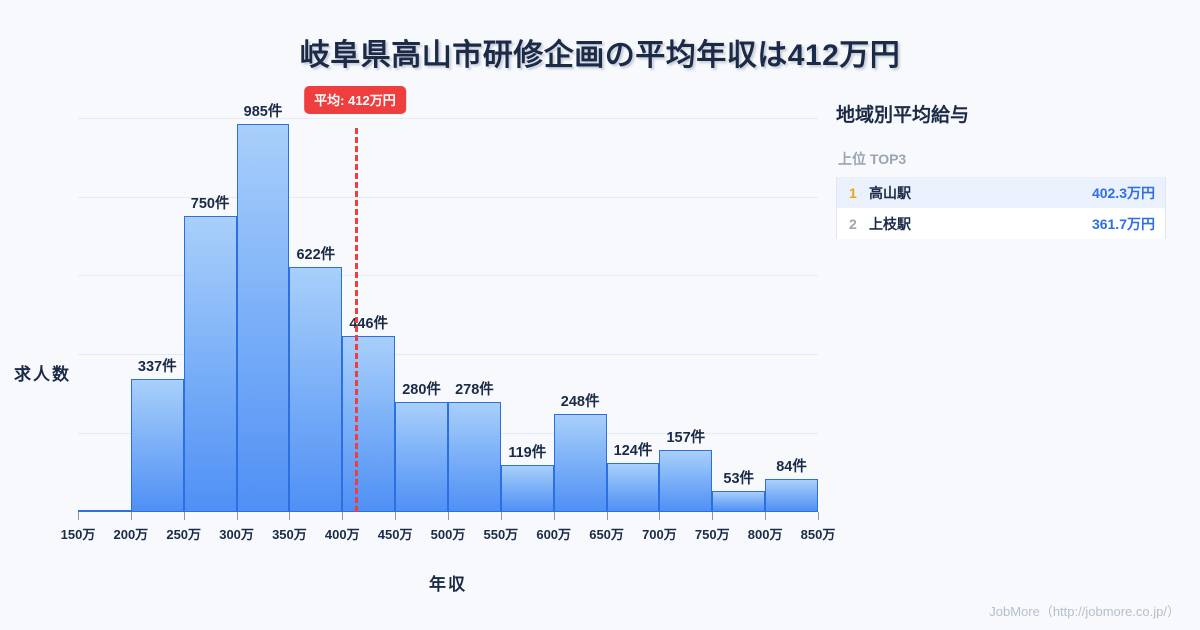  Describe the element at coordinates (289, 534) in the screenshot. I see `x-tick-label: 350万` at that location.